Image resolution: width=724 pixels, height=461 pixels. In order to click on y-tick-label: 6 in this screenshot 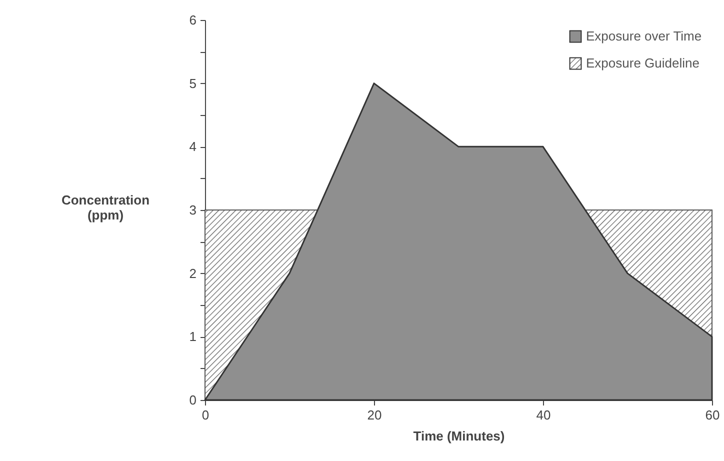, I will do `click(192, 20)`.